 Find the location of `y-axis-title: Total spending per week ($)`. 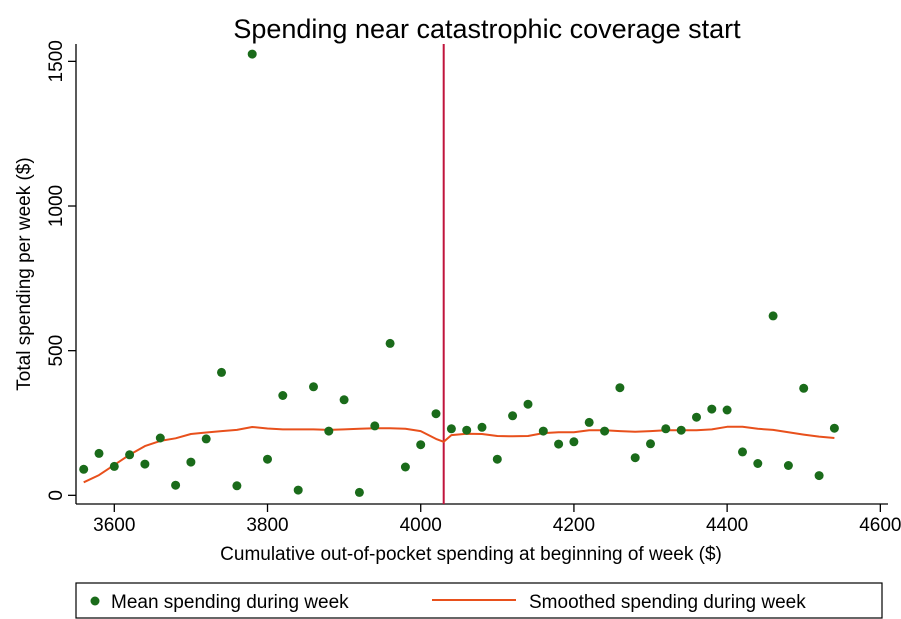

y-axis-title: Total spending per week ($) is located at coordinates (24, 273).